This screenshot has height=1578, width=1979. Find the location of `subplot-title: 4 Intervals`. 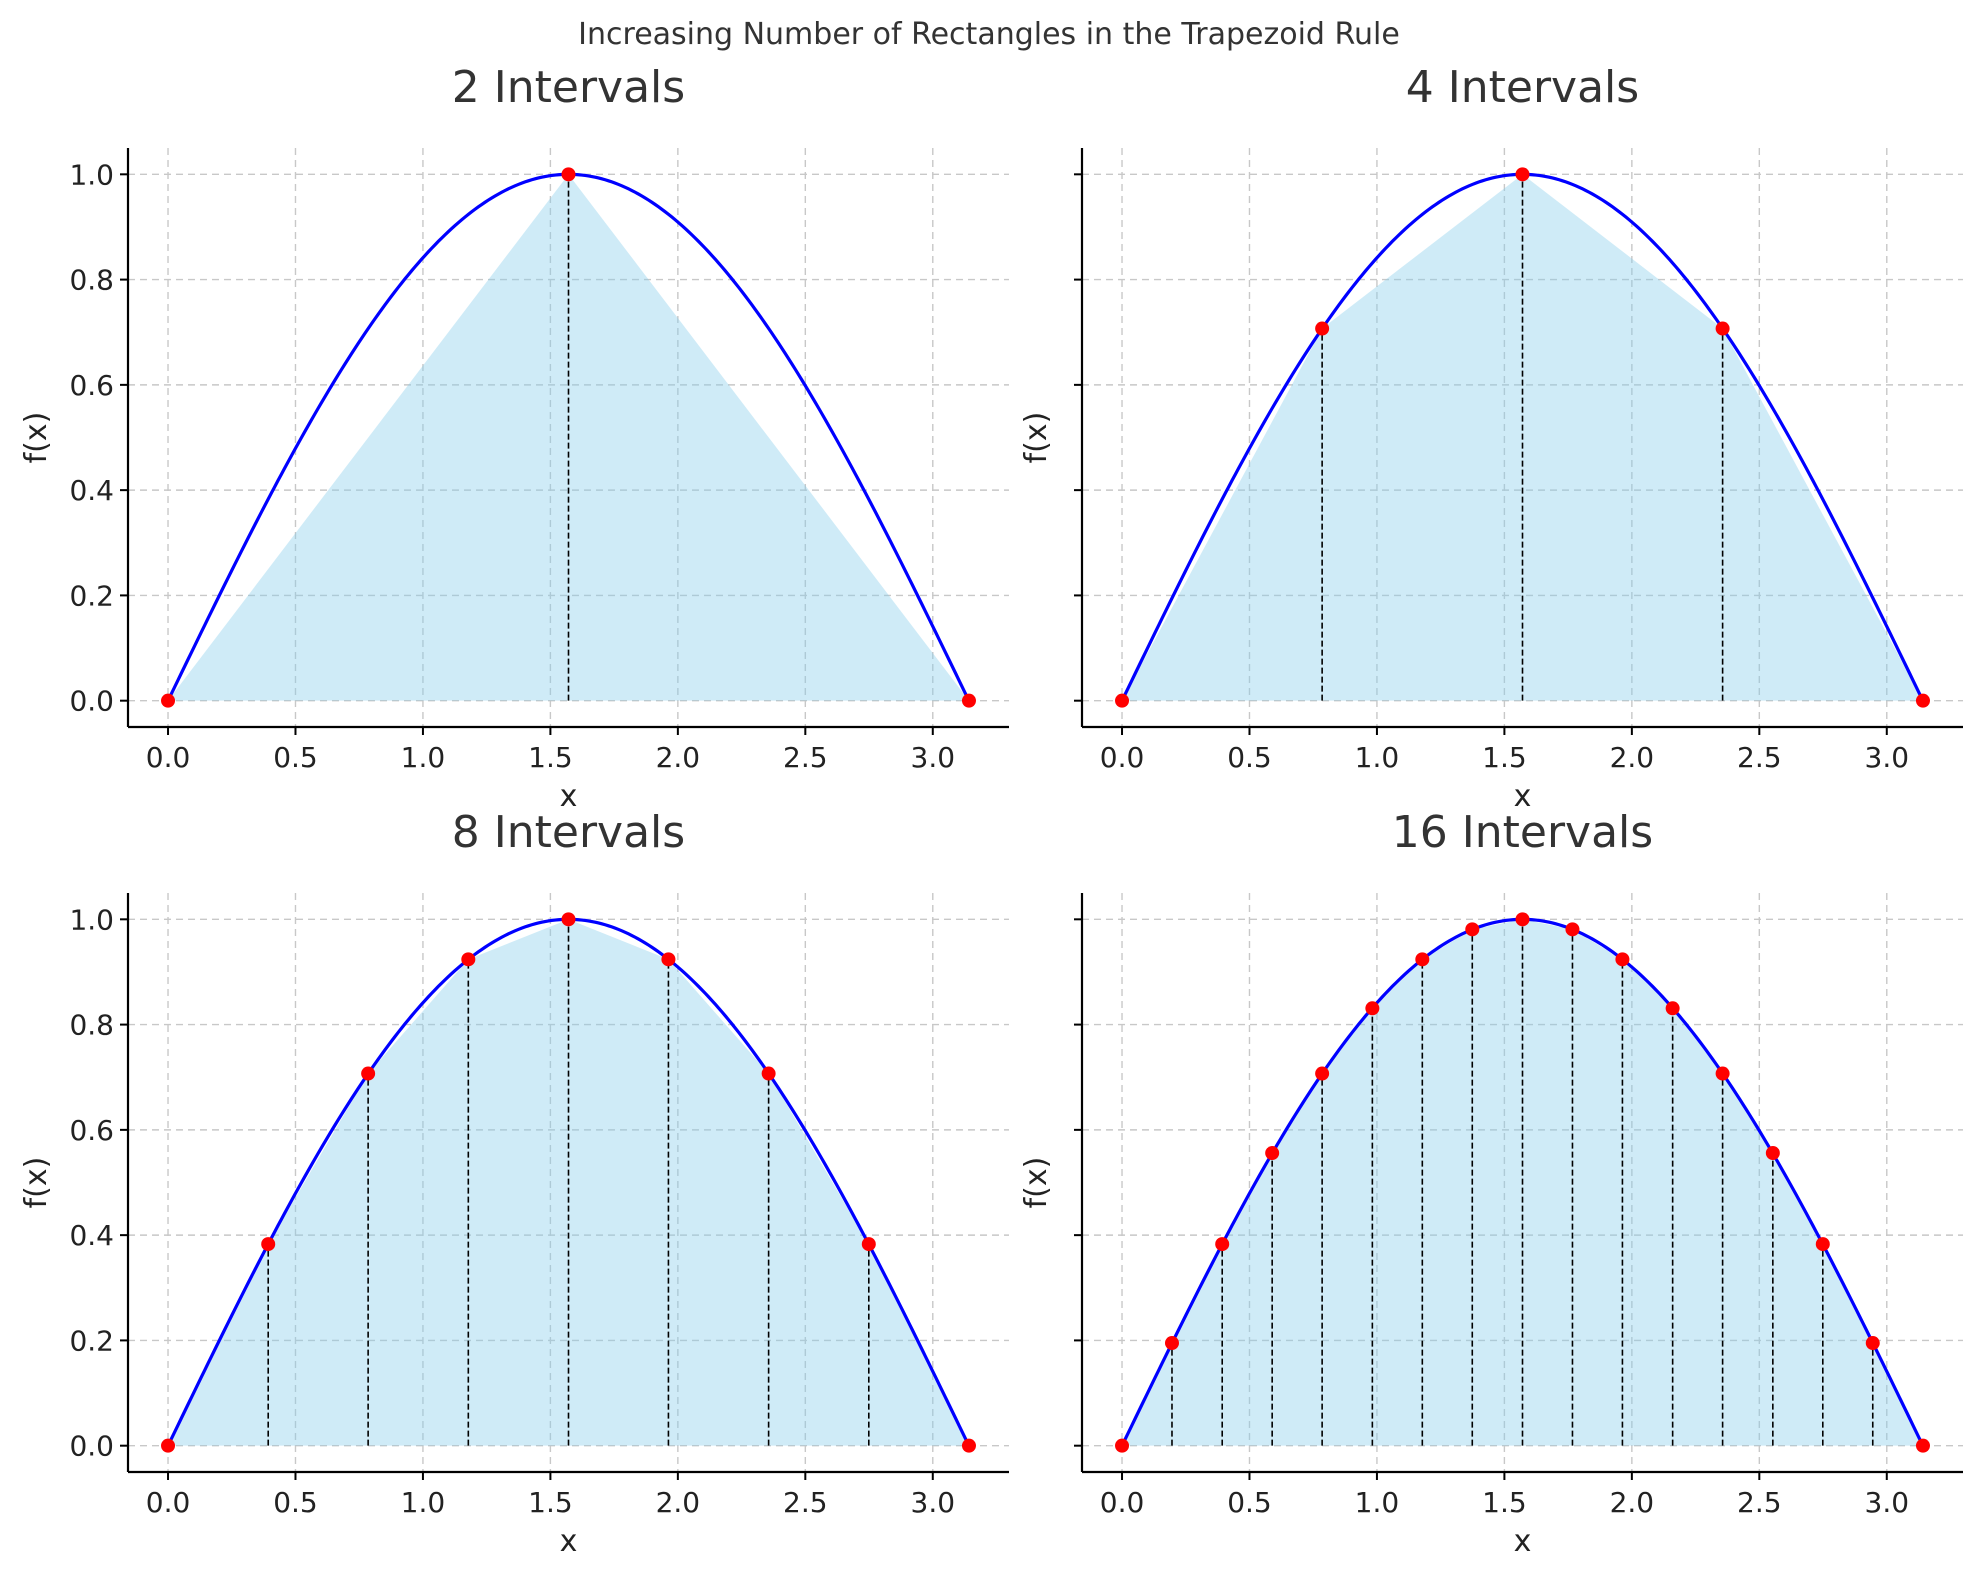

subplot-title: 4 Intervals is located at coordinates (1522, 87).